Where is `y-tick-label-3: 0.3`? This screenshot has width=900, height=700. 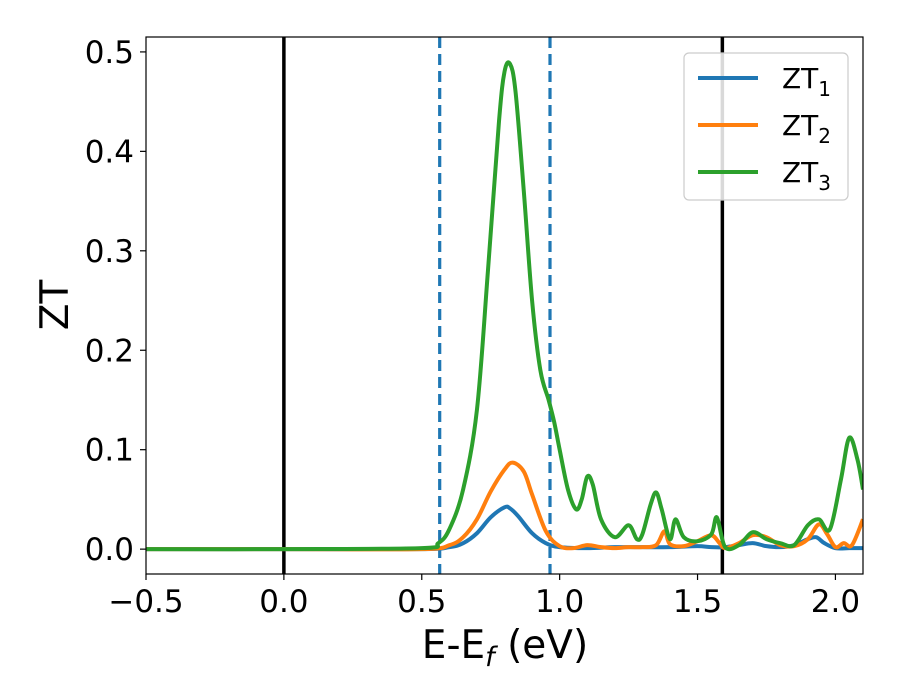
y-tick-label-3: 0.3 is located at coordinates (109, 252).